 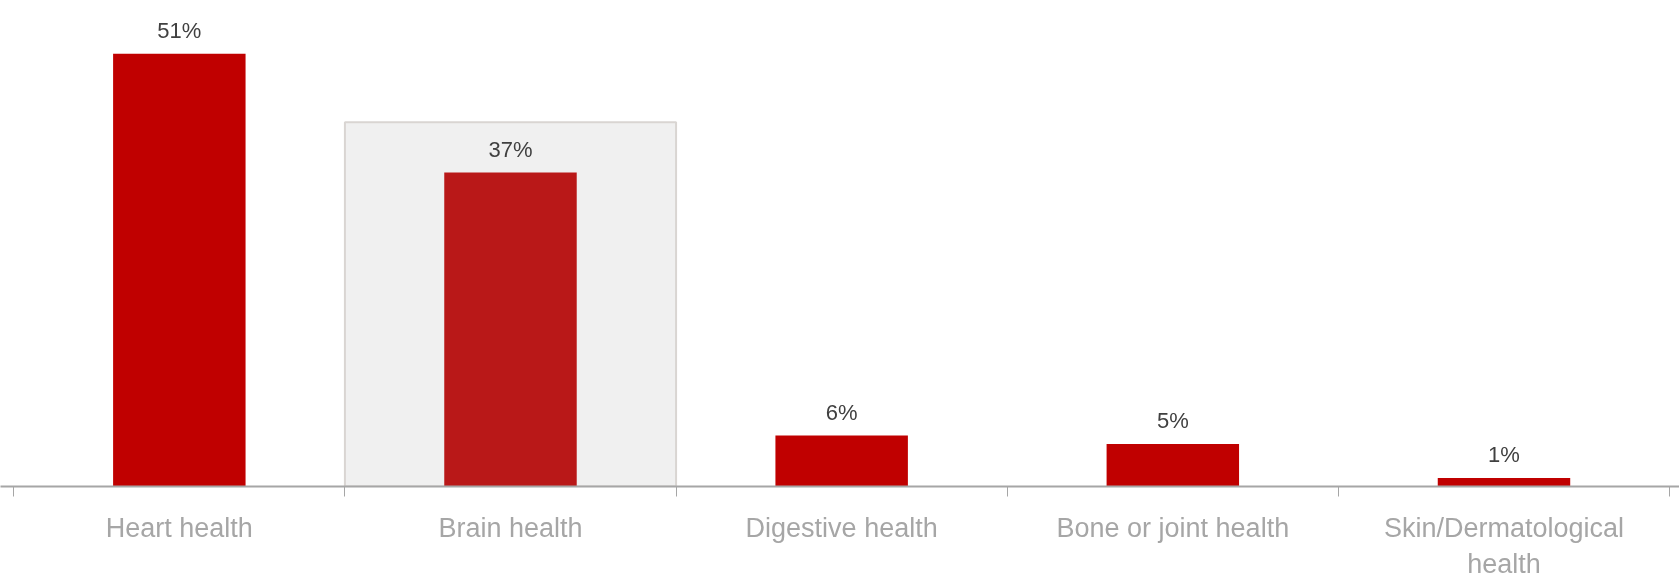 What do you see at coordinates (510, 149) in the screenshot?
I see `data-label: 37%` at bounding box center [510, 149].